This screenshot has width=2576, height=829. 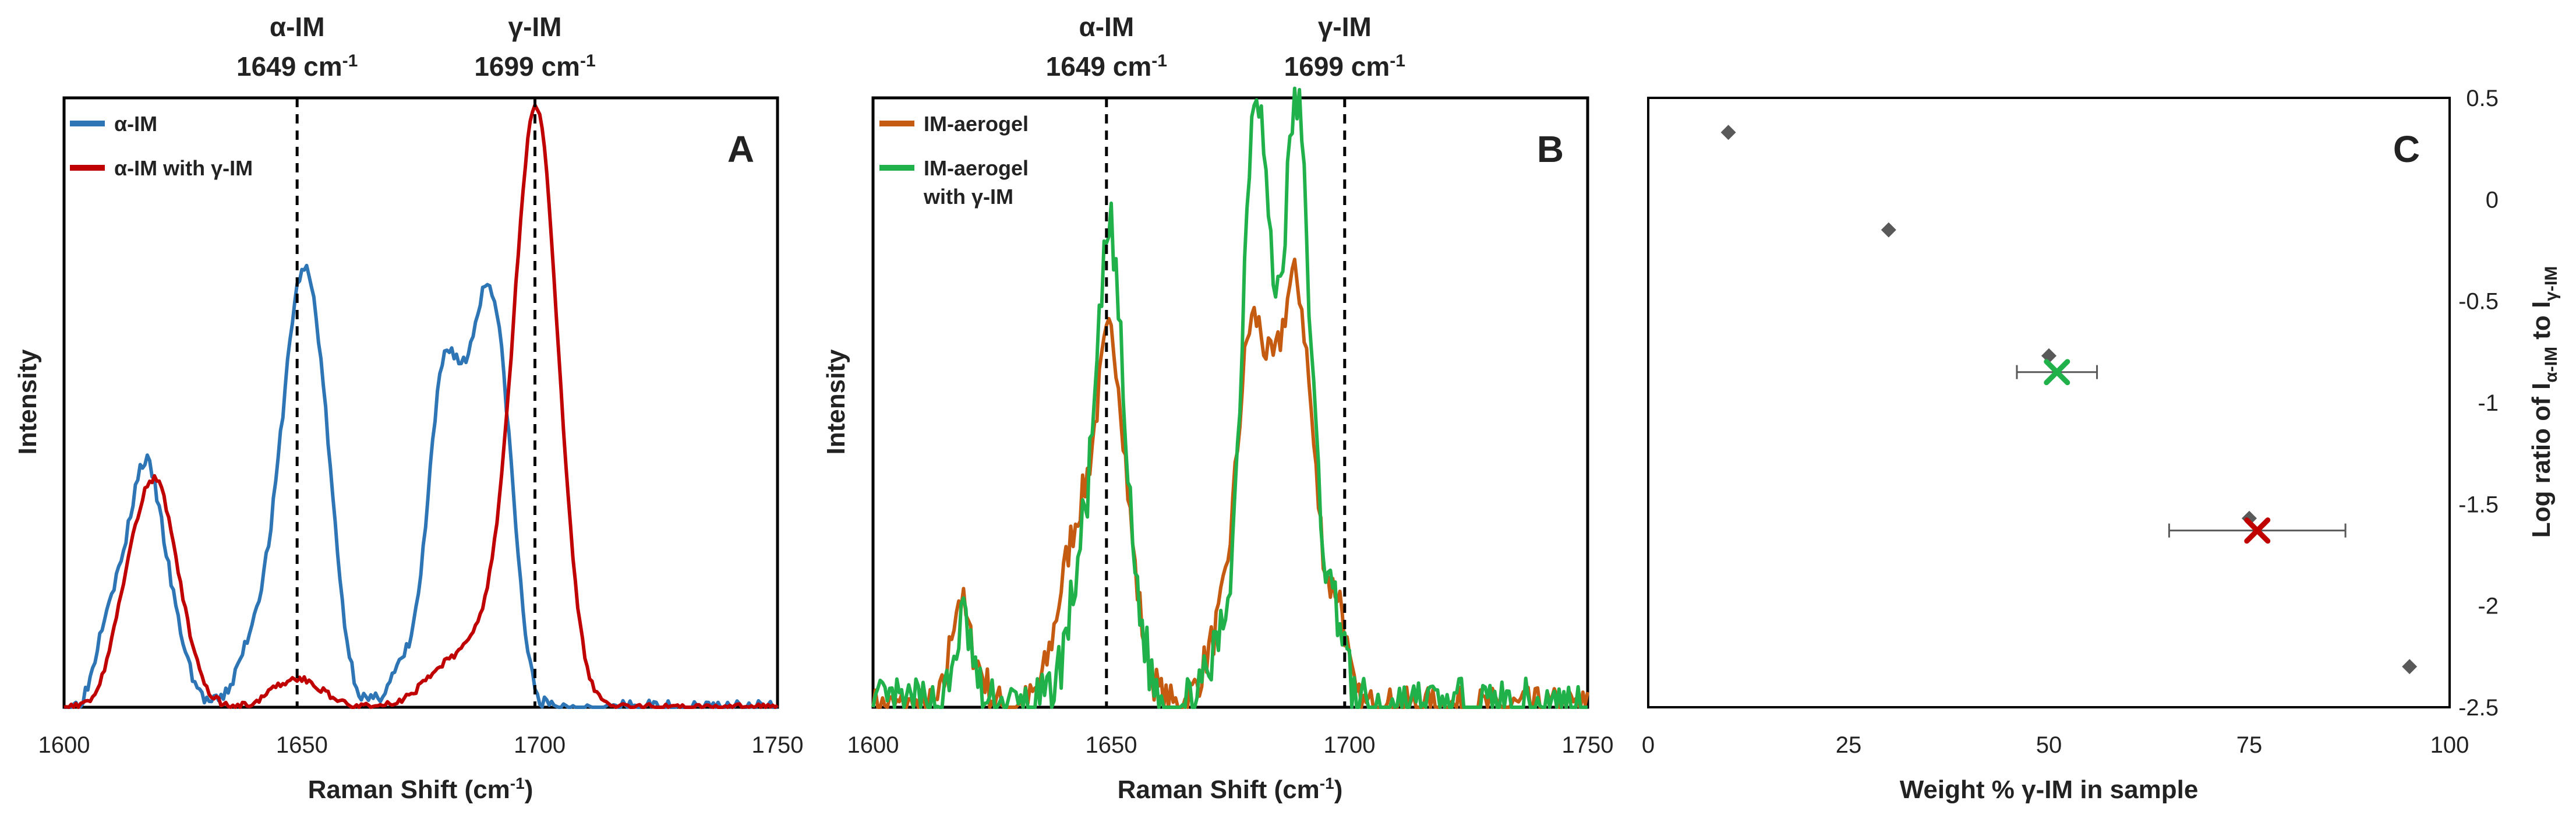 What do you see at coordinates (2449, 745) in the screenshot?
I see `x-tick-label: 100` at bounding box center [2449, 745].